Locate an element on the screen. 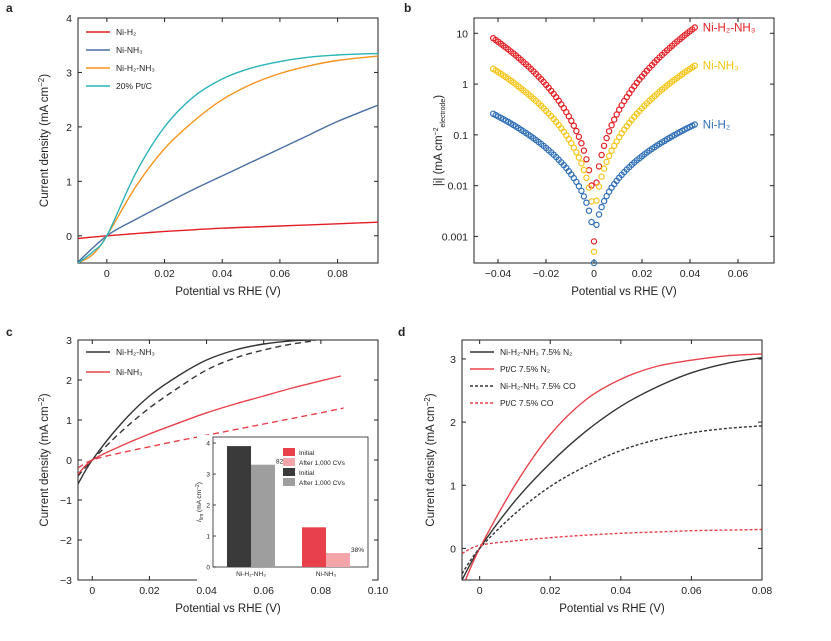 The width and height of the screenshot is (831, 641). y-tick-label: 4 is located at coordinates (69, 19).